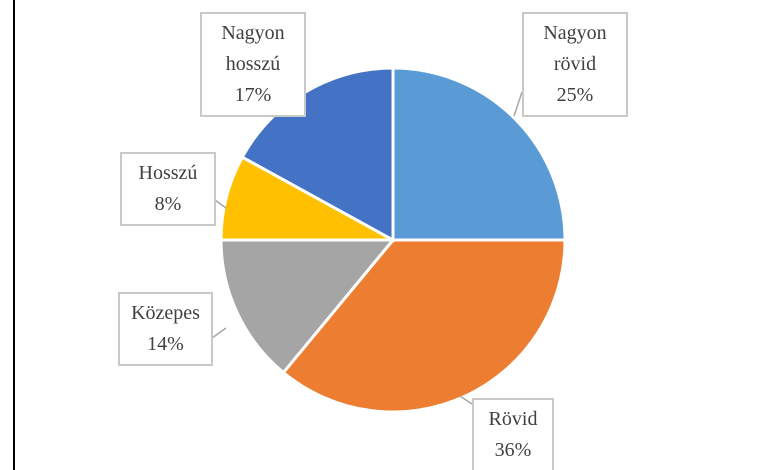 The width and height of the screenshot is (766, 470). I want to click on label-category: Nagyon rövid, so click(575, 48).